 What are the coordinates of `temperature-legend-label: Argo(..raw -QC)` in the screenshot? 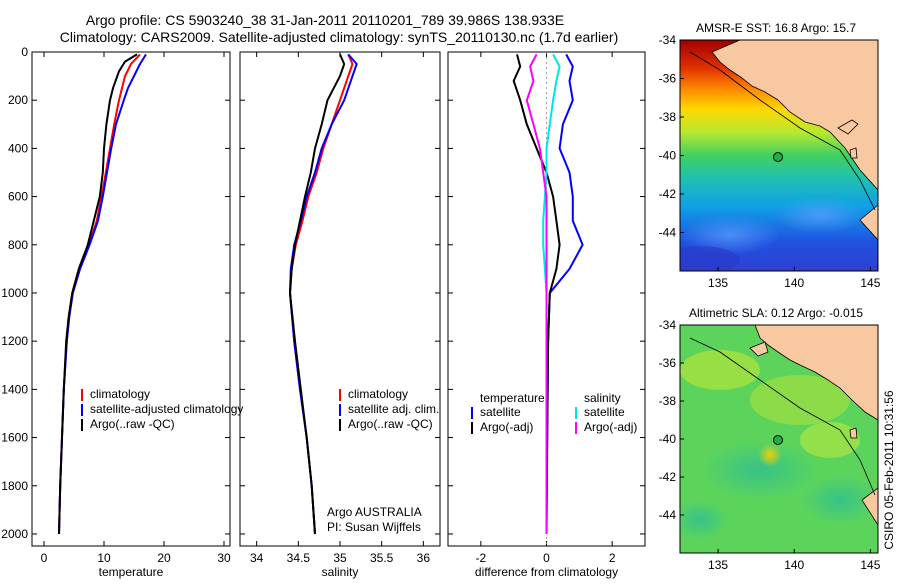 It's located at (132, 424).